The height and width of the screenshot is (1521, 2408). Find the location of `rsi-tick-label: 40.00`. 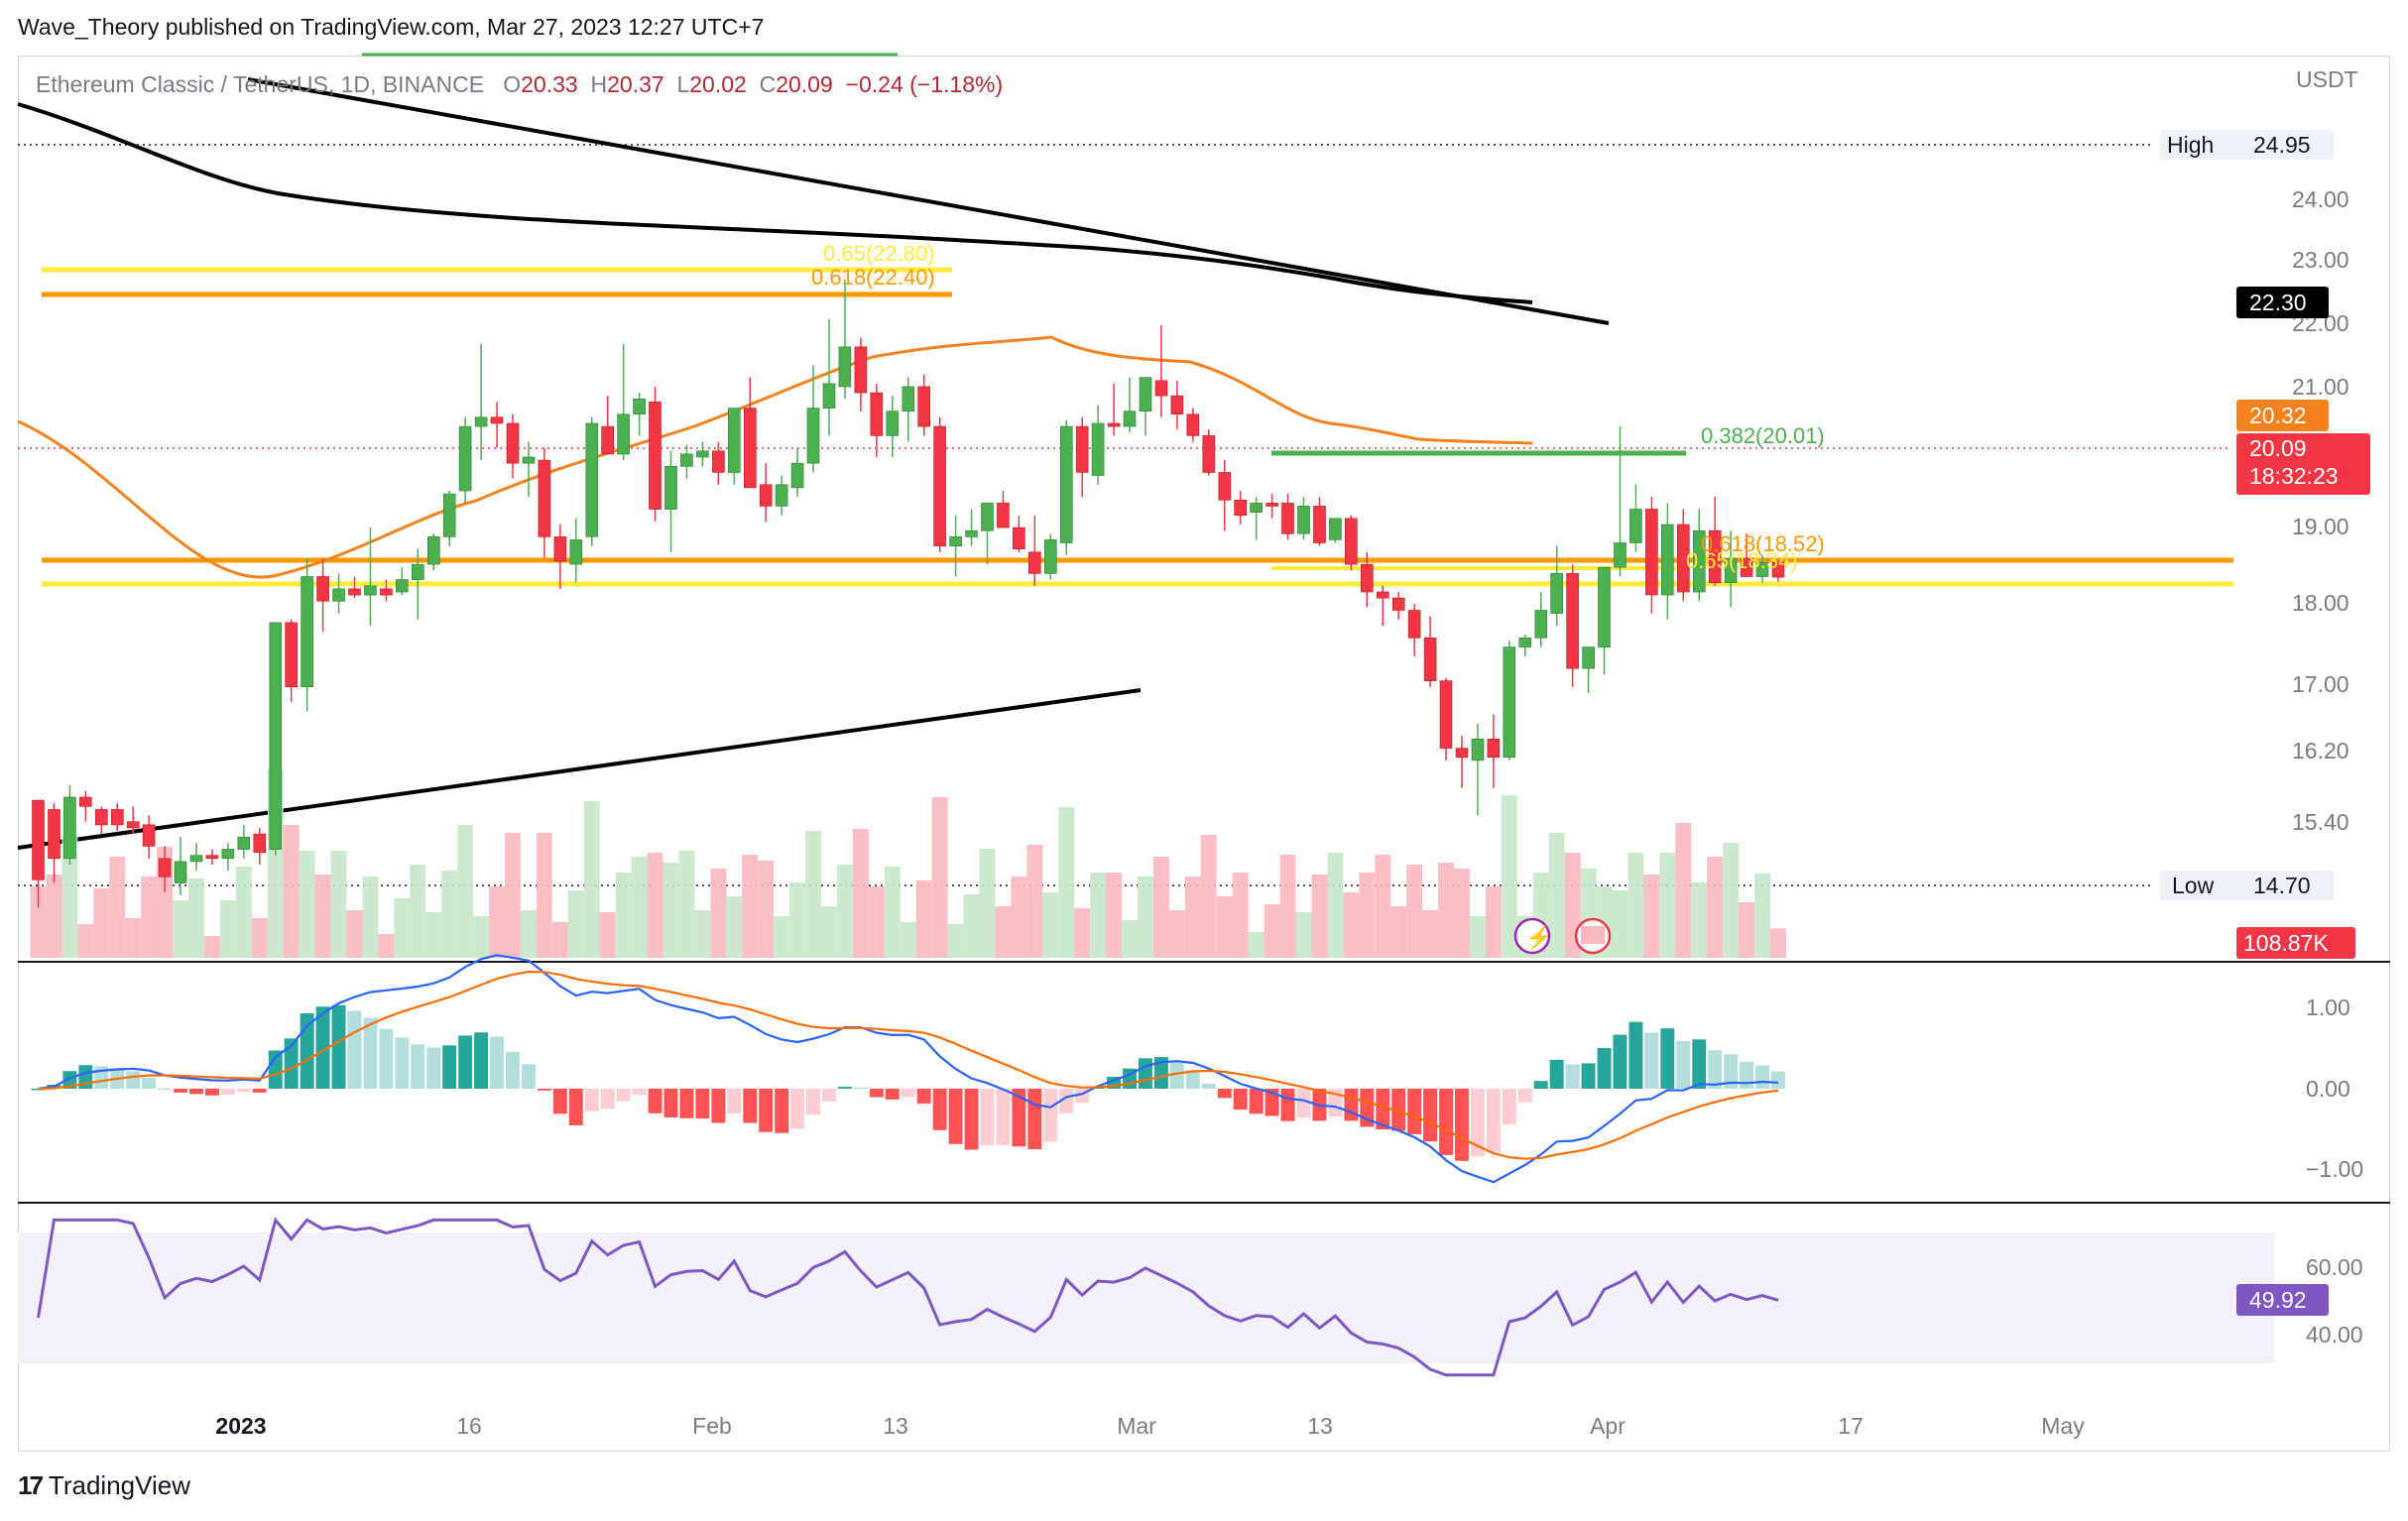

rsi-tick-label: 40.00 is located at coordinates (2335, 1334).